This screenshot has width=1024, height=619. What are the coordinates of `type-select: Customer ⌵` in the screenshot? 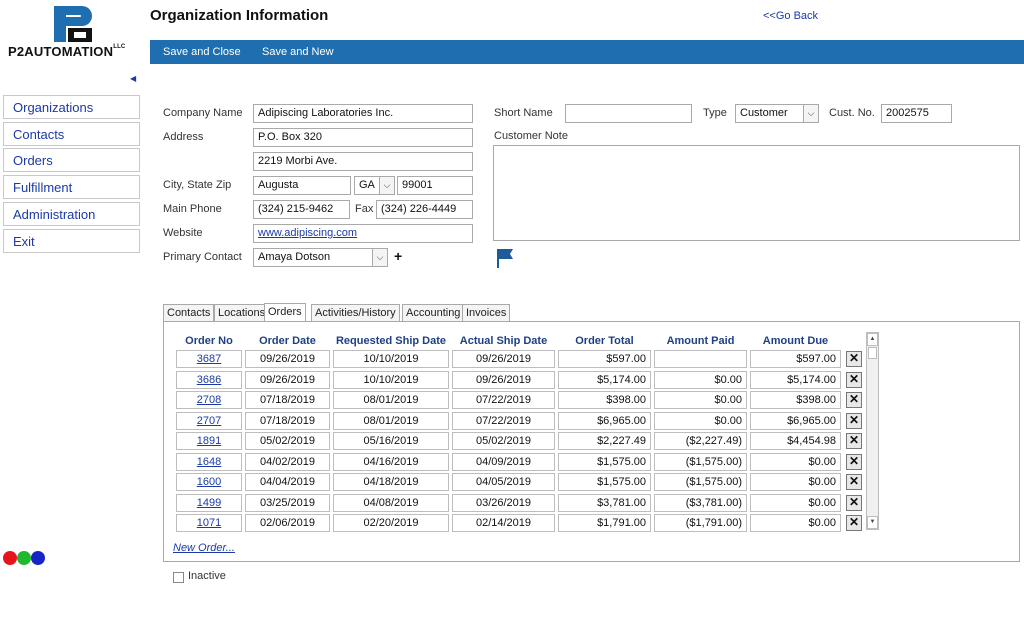 It's located at (777, 113).